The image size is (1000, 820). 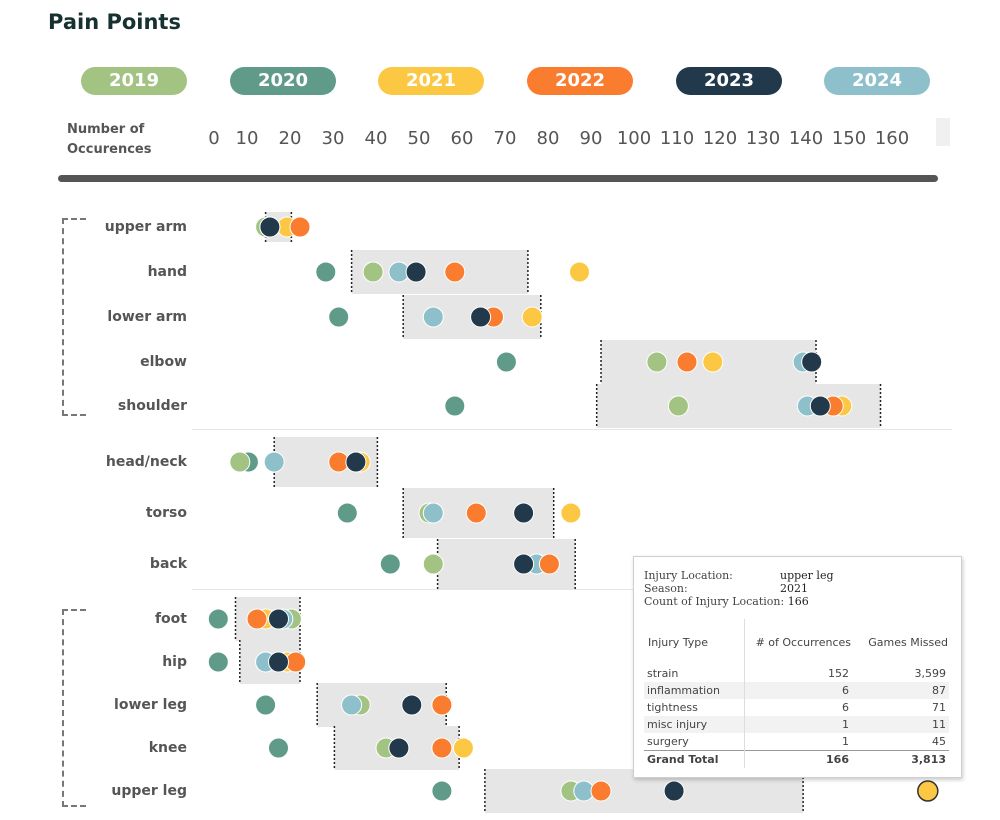 I want to click on upper-body-bracket, so click(x=74, y=317).